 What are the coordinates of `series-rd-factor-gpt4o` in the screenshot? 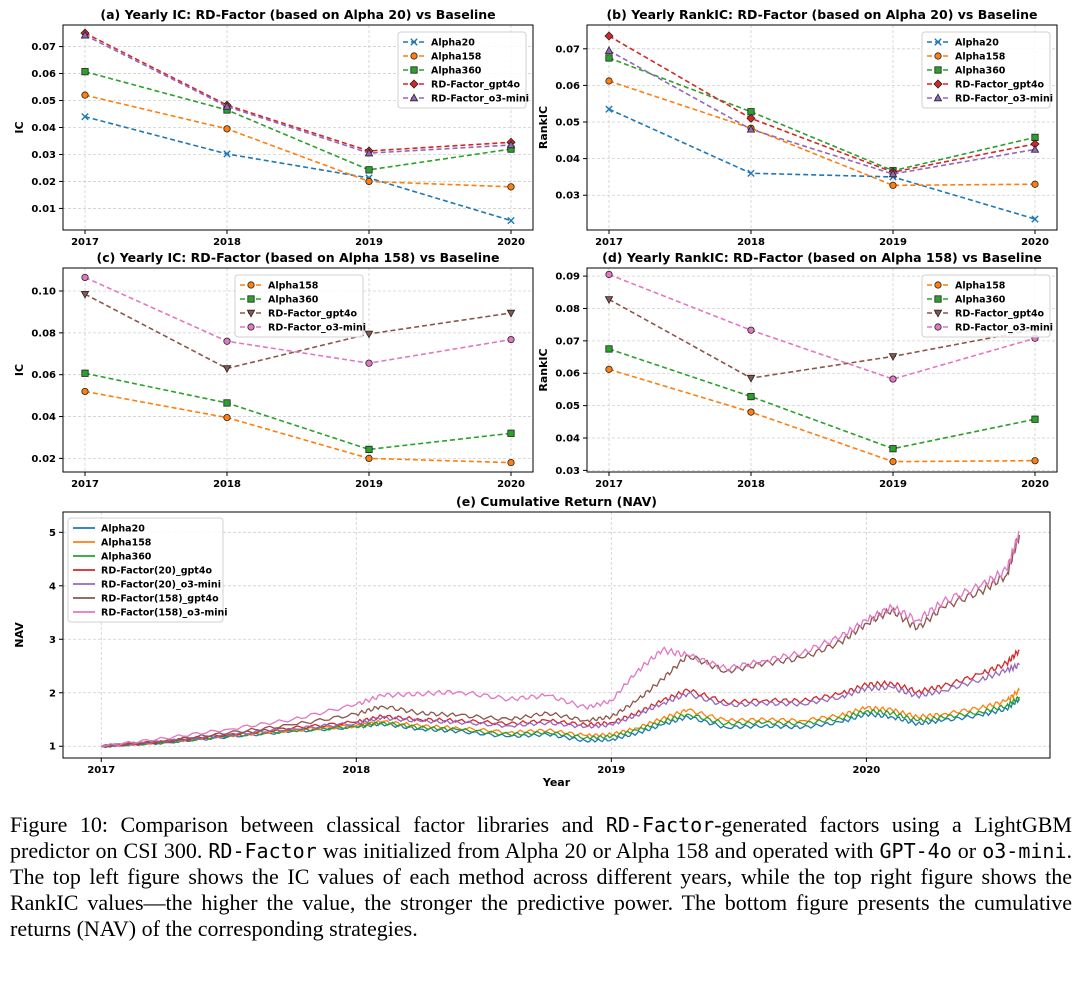 It's located at (822, 104).